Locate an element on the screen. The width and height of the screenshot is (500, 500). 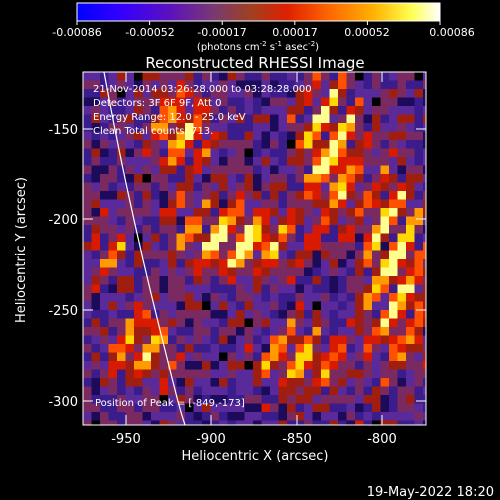
info-line: 21-Nov-2014 03:26:28.000 to 03:28:28.000 is located at coordinates (202, 89).